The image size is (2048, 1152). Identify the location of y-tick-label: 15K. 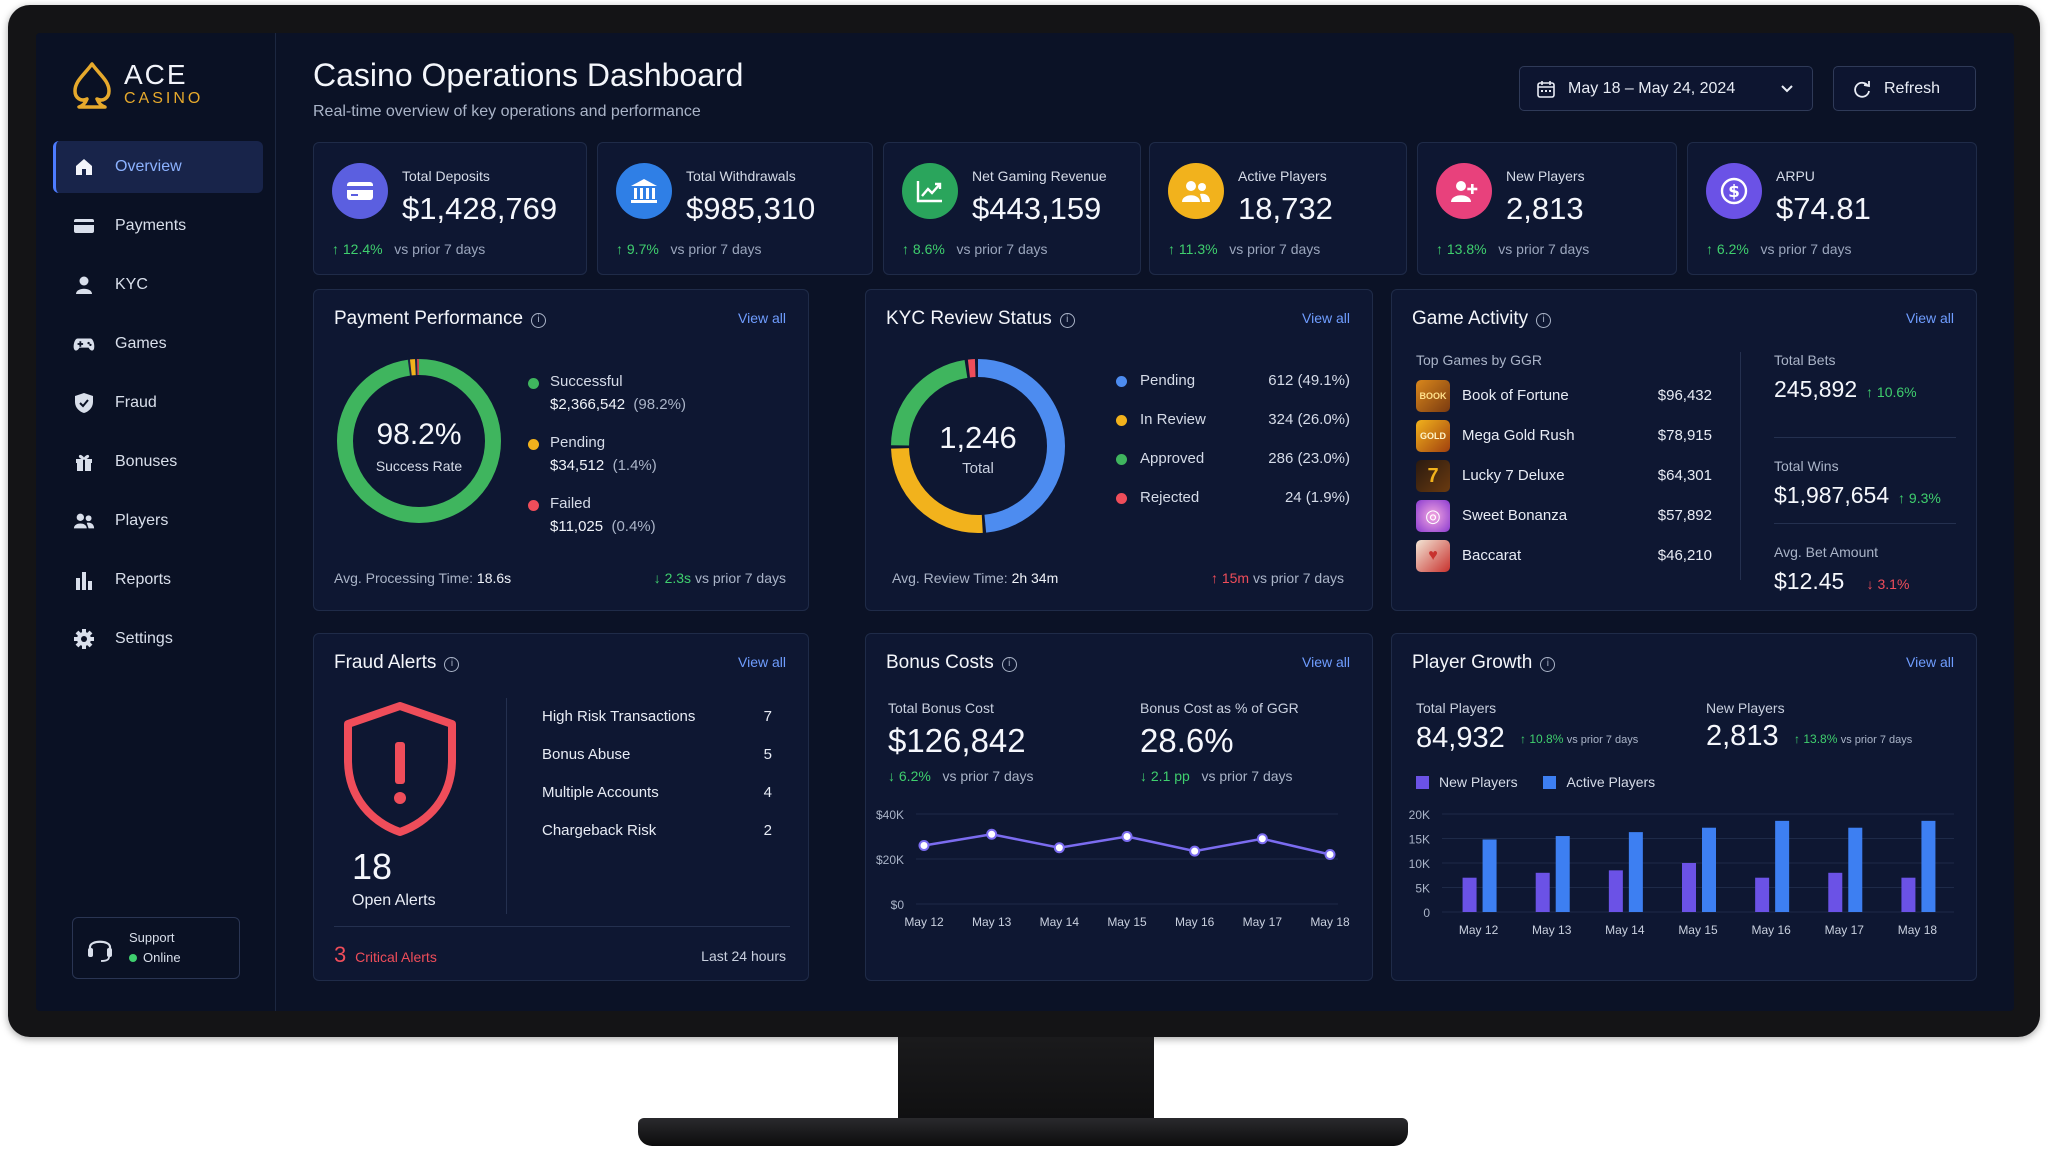
(1419, 840).